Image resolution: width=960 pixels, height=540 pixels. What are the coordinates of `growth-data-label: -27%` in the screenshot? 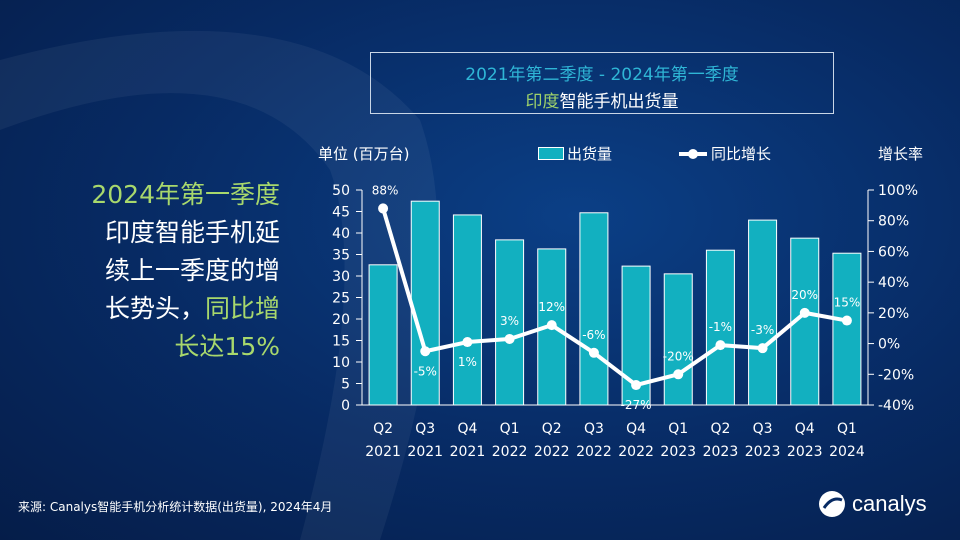 It's located at (636, 405).